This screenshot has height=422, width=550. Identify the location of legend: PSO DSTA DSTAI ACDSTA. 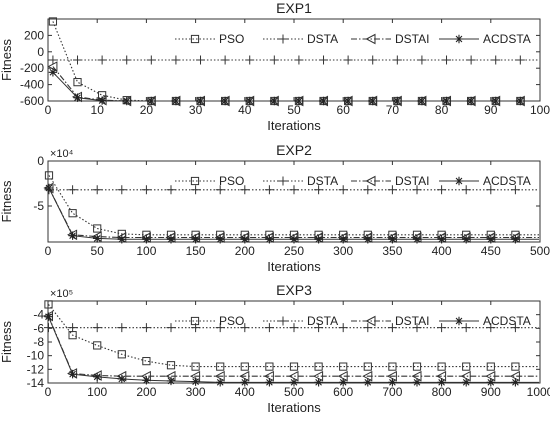
(353, 181).